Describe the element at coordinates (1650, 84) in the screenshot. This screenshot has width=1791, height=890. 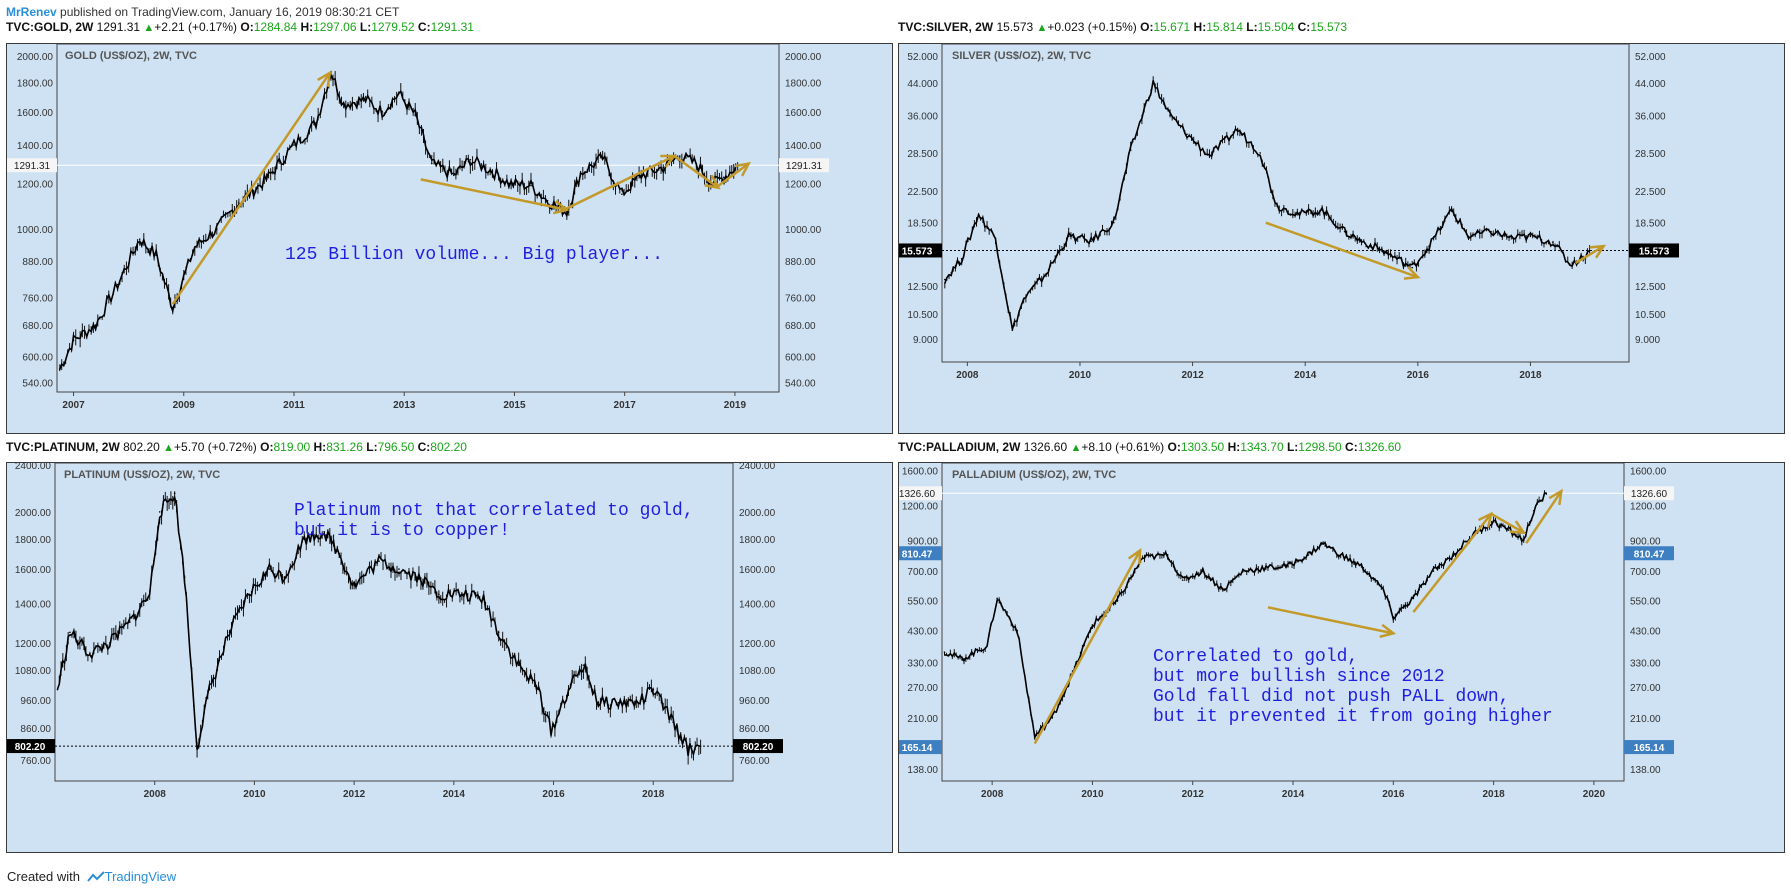
I see `y-tick-label-right: 44.000` at that location.